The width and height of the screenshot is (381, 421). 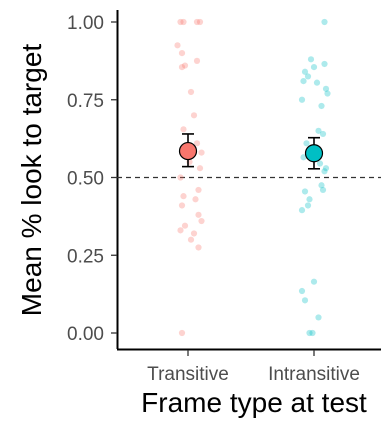 I want to click on x-axis-title: Frame type at test, so click(x=254, y=402).